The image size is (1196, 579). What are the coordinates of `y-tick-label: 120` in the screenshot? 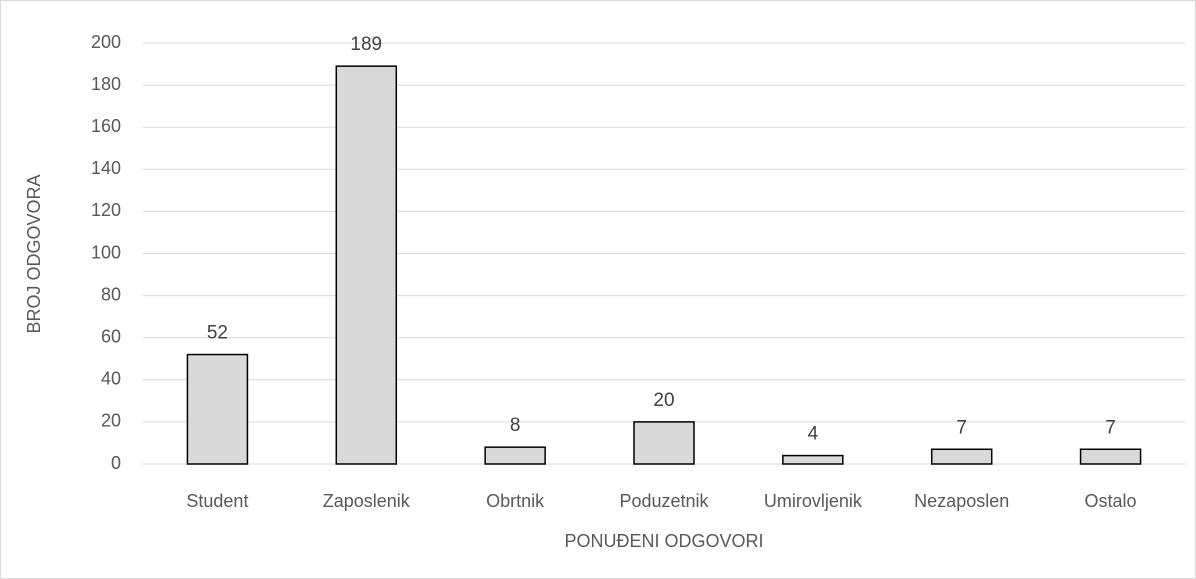 It's located at (106, 210).